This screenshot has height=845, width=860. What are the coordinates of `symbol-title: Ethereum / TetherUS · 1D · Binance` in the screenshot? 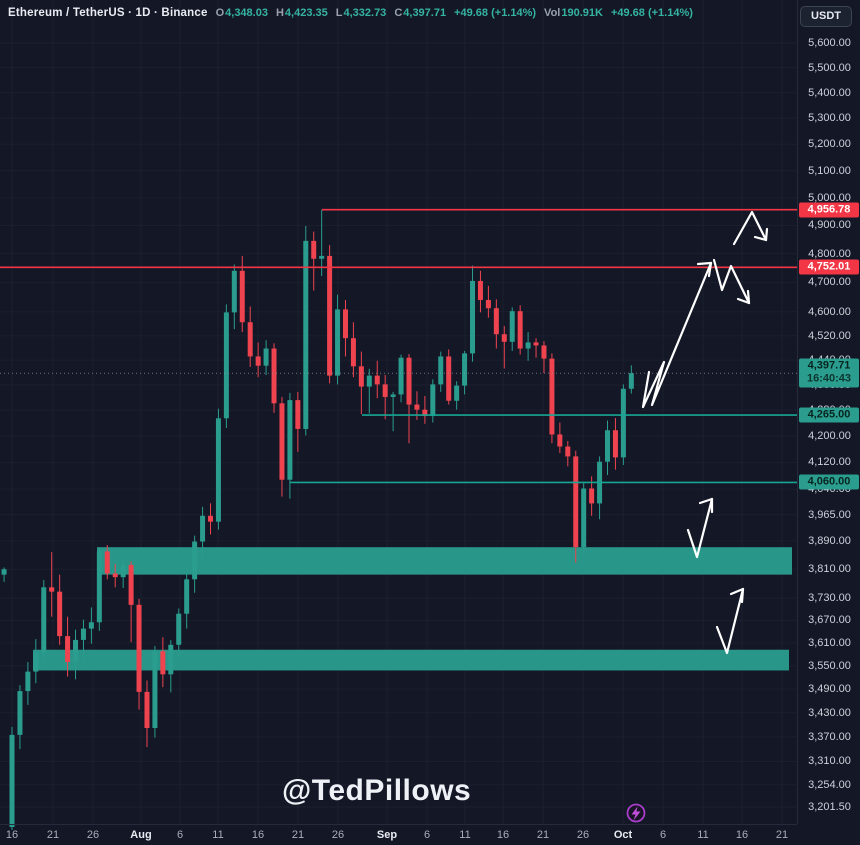 It's located at (108, 13).